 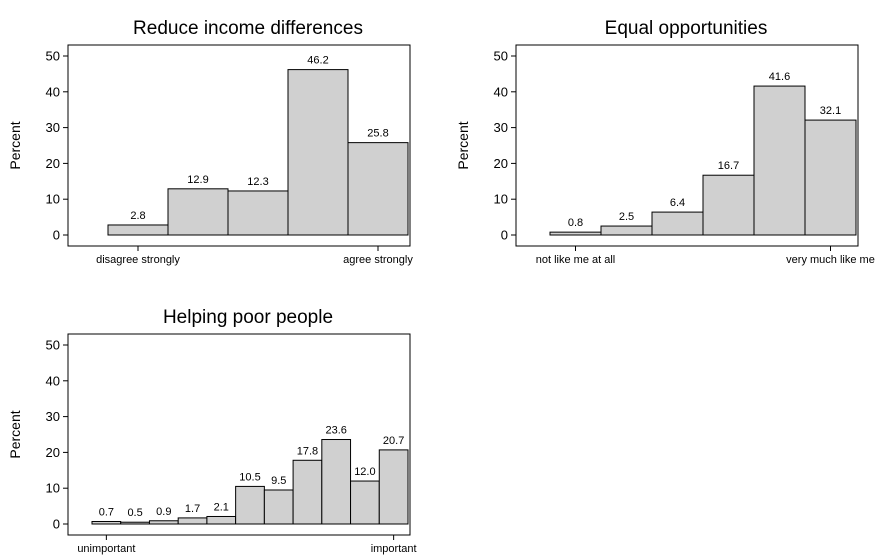 What do you see at coordinates (307, 451) in the screenshot?
I see `bar-value-label-8: 17.8` at bounding box center [307, 451].